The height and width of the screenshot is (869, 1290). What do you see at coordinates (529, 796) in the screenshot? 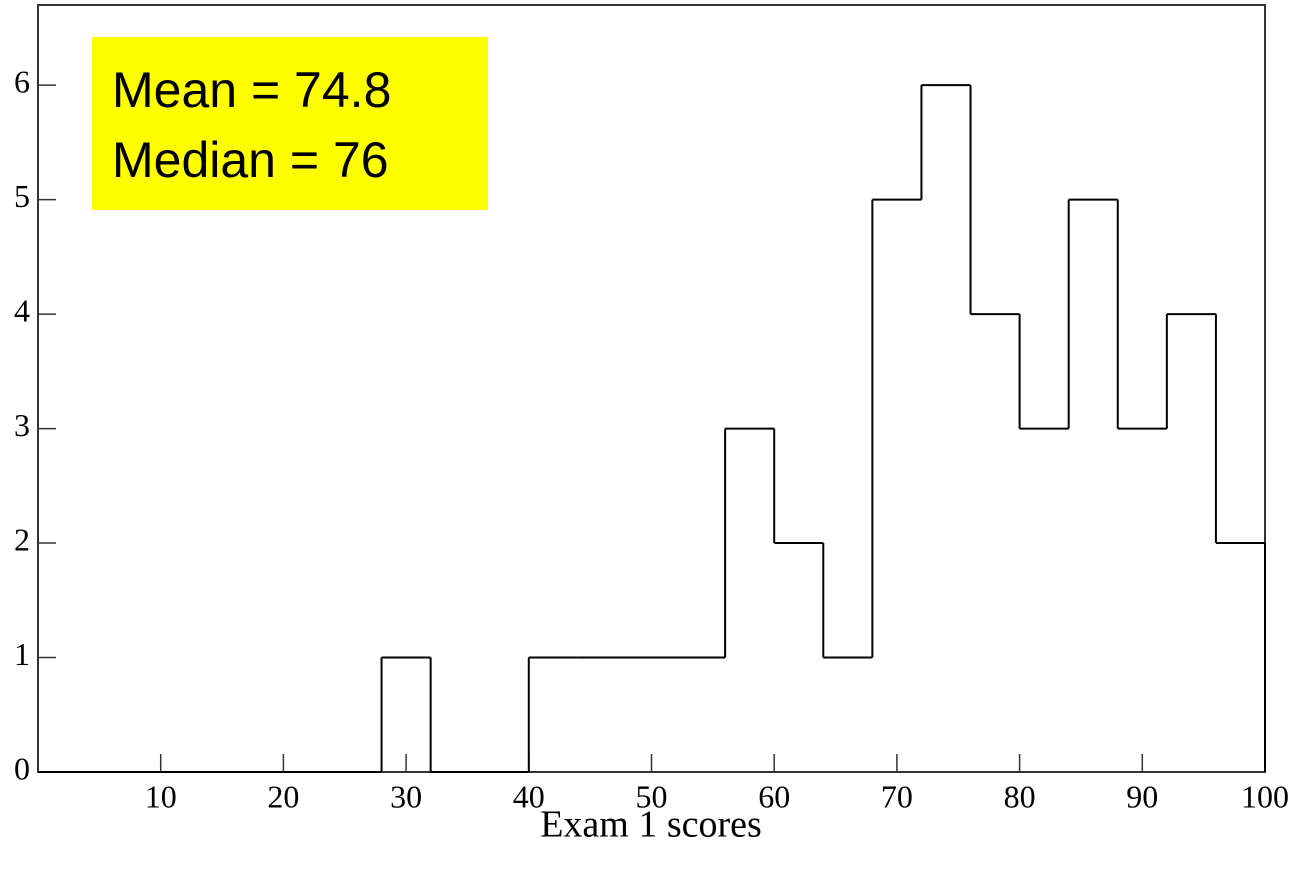
I see `x-tick-label: 40` at bounding box center [529, 796].